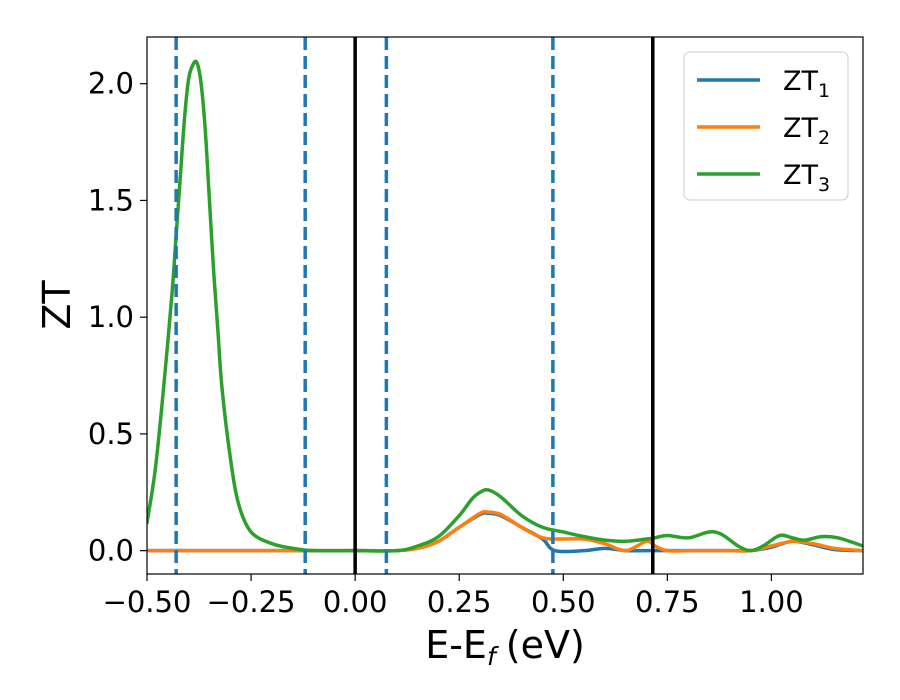 The image size is (900, 700). Describe the element at coordinates (111, 84) in the screenshot. I see `y-tick-label: 2.0` at that location.